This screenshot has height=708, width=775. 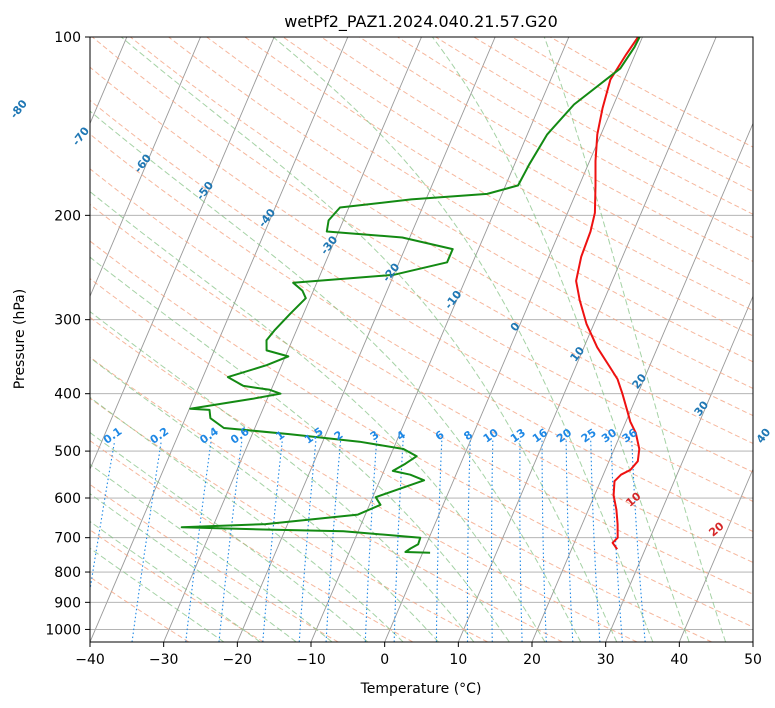 What do you see at coordinates (67, 334) in the screenshot?
I see `y-axis-ticks: 100 200 300 400 500 600 700 800 900 1000` at bounding box center [67, 334].